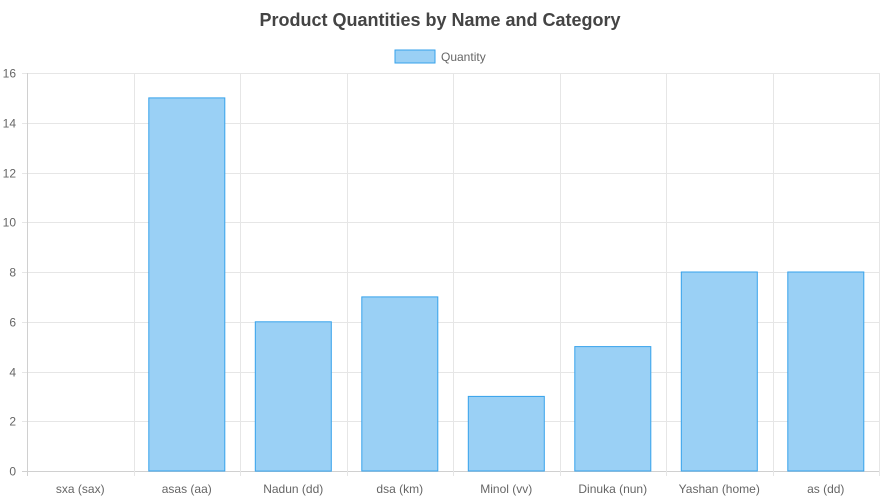 The height and width of the screenshot is (500, 880). Describe the element at coordinates (187, 489) in the screenshot. I see `x-tick-label: asas (aa)` at that location.